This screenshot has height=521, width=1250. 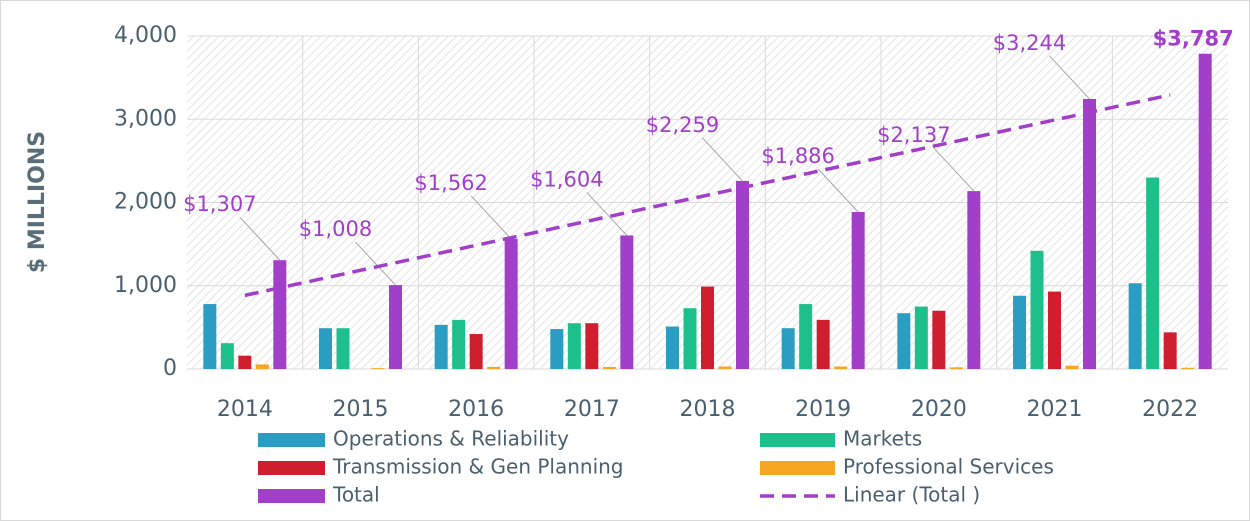 I want to click on legend-label: Markets, so click(x=882, y=439).